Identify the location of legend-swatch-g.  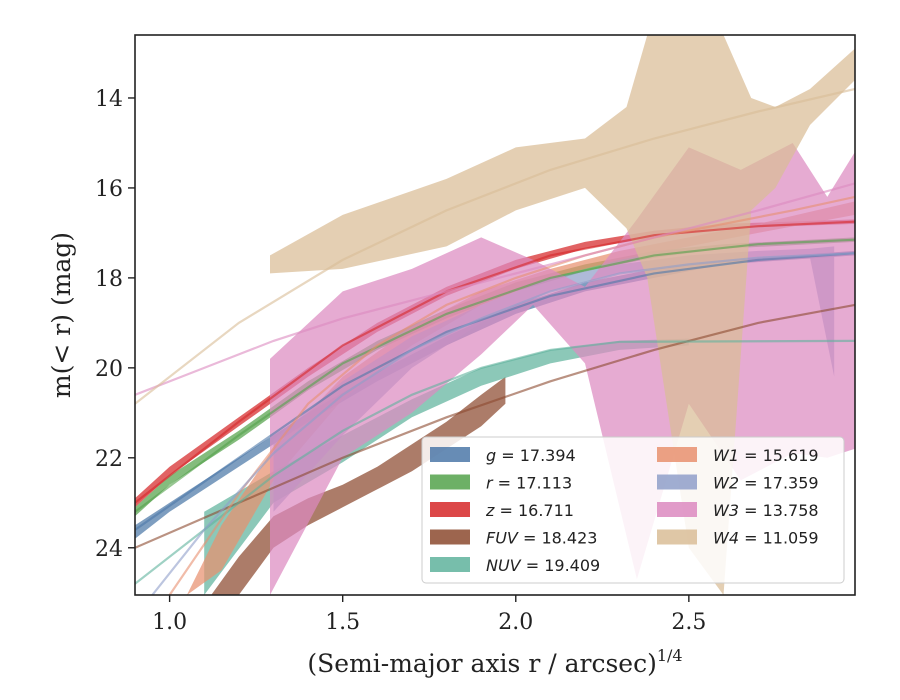
(450, 454).